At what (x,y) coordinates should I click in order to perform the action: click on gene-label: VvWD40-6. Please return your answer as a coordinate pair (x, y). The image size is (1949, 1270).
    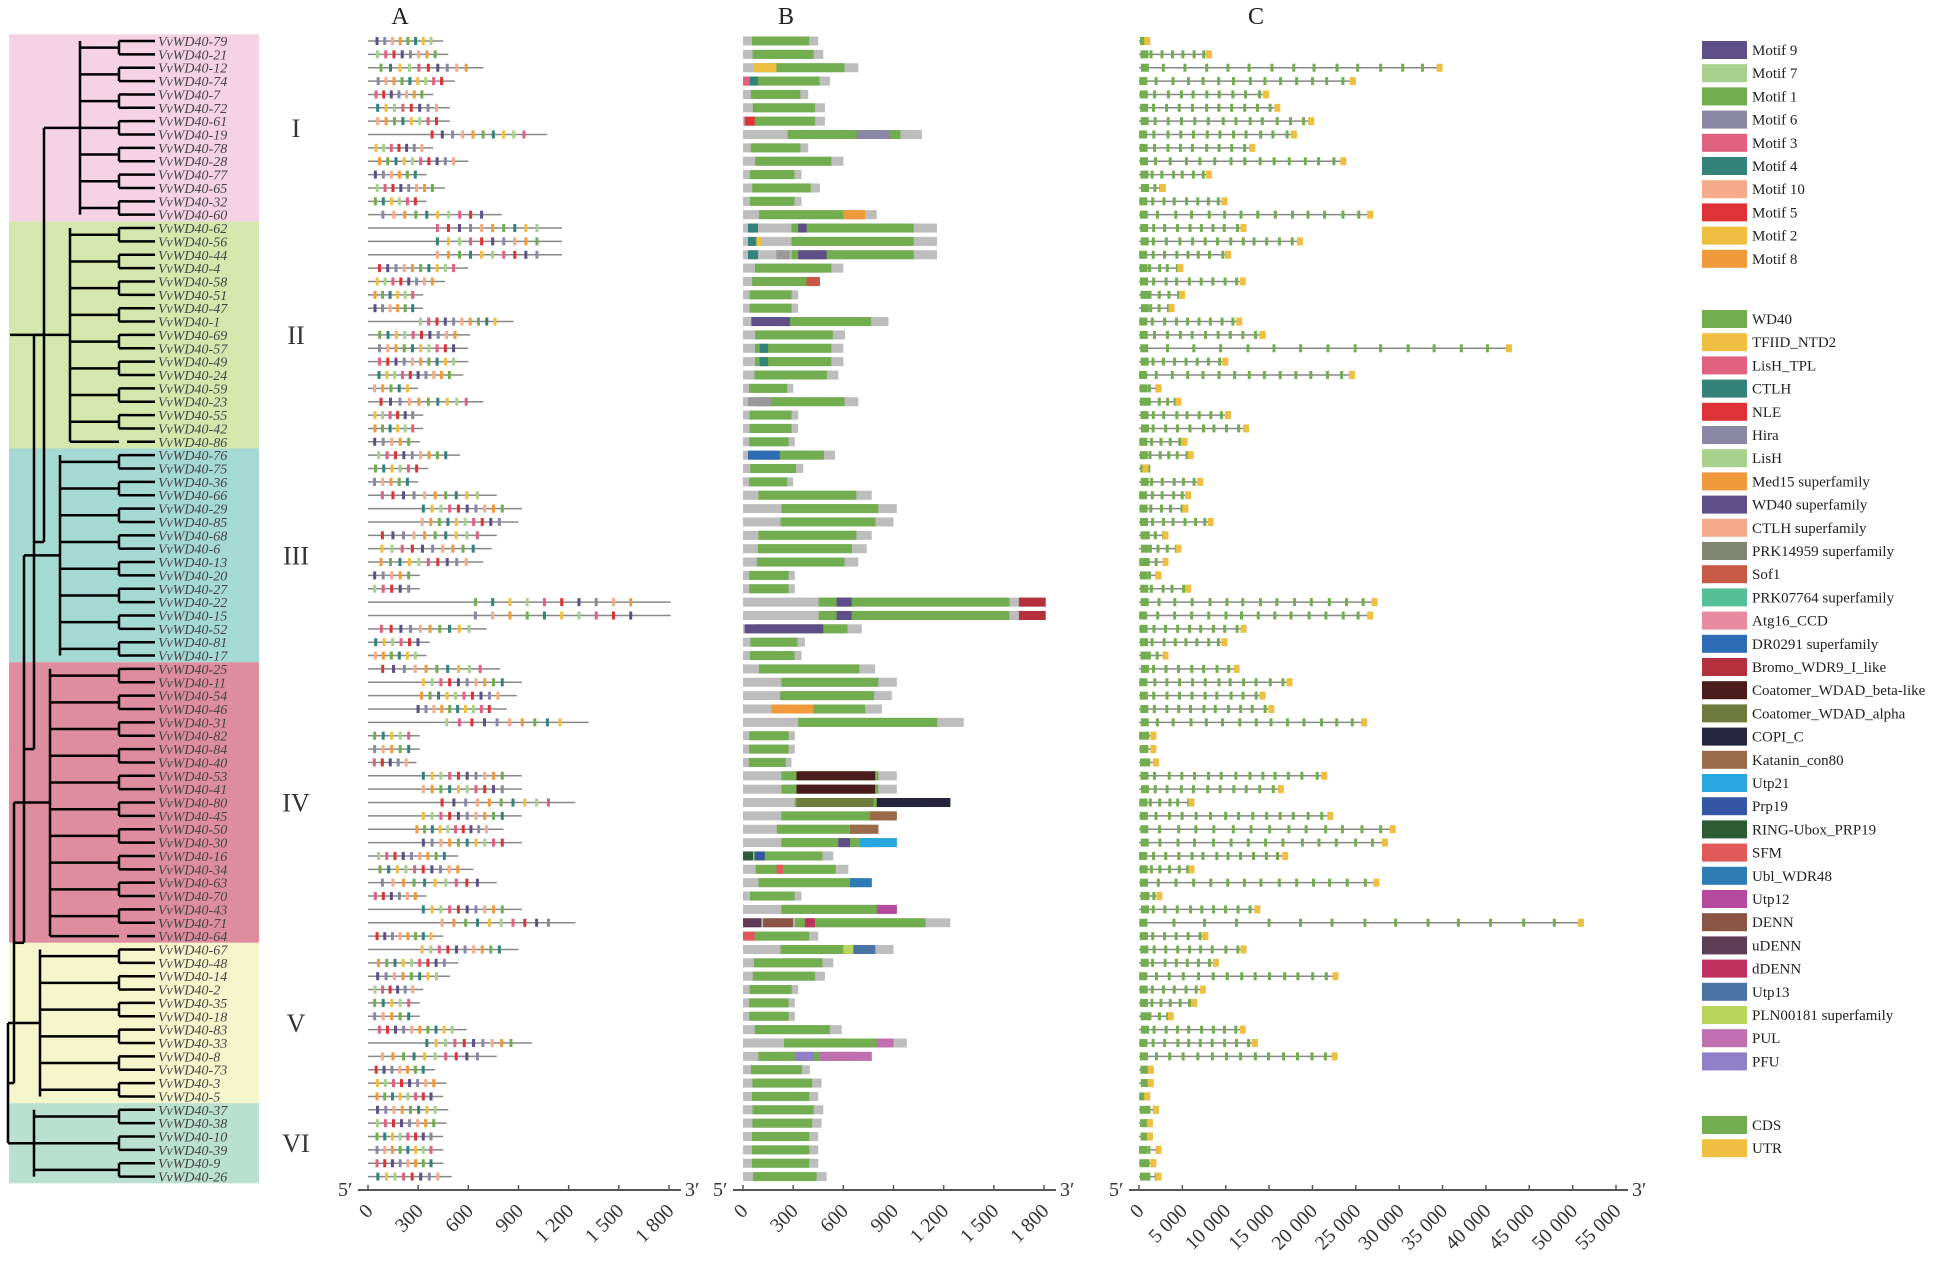
    Looking at the image, I should click on (189, 550).